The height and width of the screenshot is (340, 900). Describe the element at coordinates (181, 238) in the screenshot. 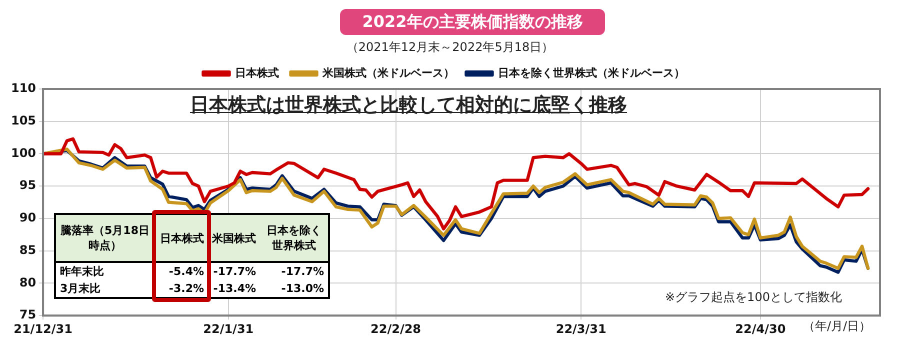

I see `annotation: 日本株式` at that location.